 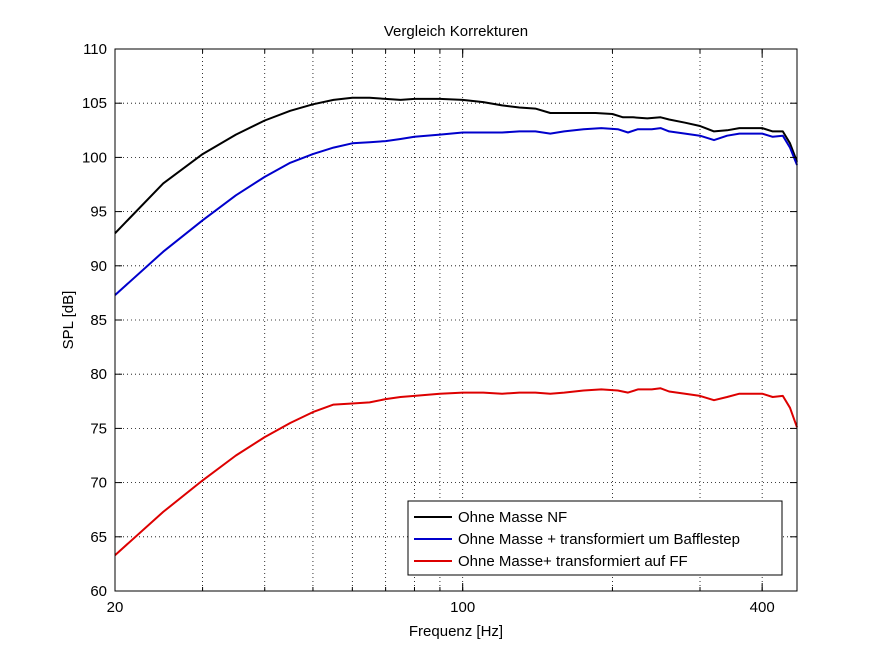 What do you see at coordinates (98, 483) in the screenshot?
I see `y-tick-label: 70` at bounding box center [98, 483].